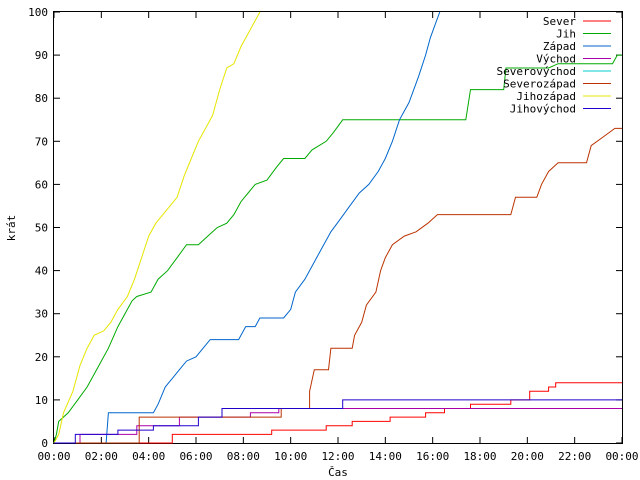 The image size is (640, 480). Describe the element at coordinates (101, 456) in the screenshot. I see `x-tick-label: 02:00` at that location.